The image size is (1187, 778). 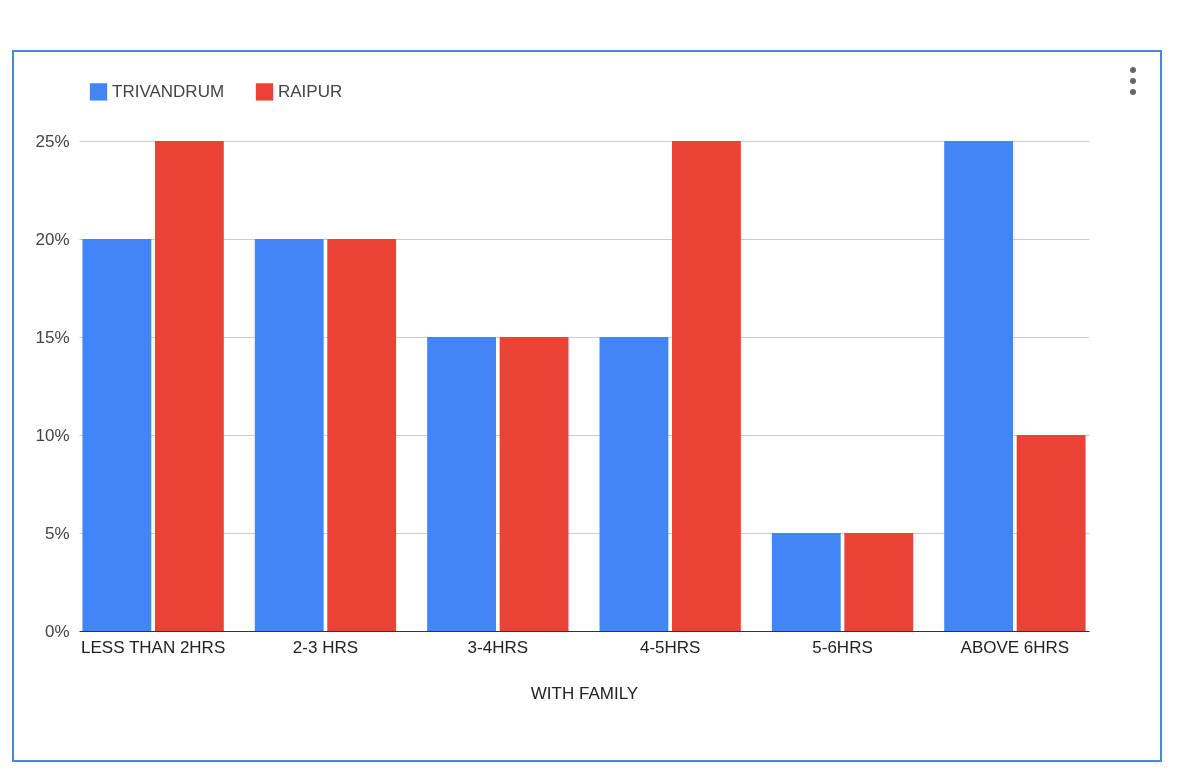 What do you see at coordinates (57, 631) in the screenshot?
I see `y-tick-label: 0%` at bounding box center [57, 631].